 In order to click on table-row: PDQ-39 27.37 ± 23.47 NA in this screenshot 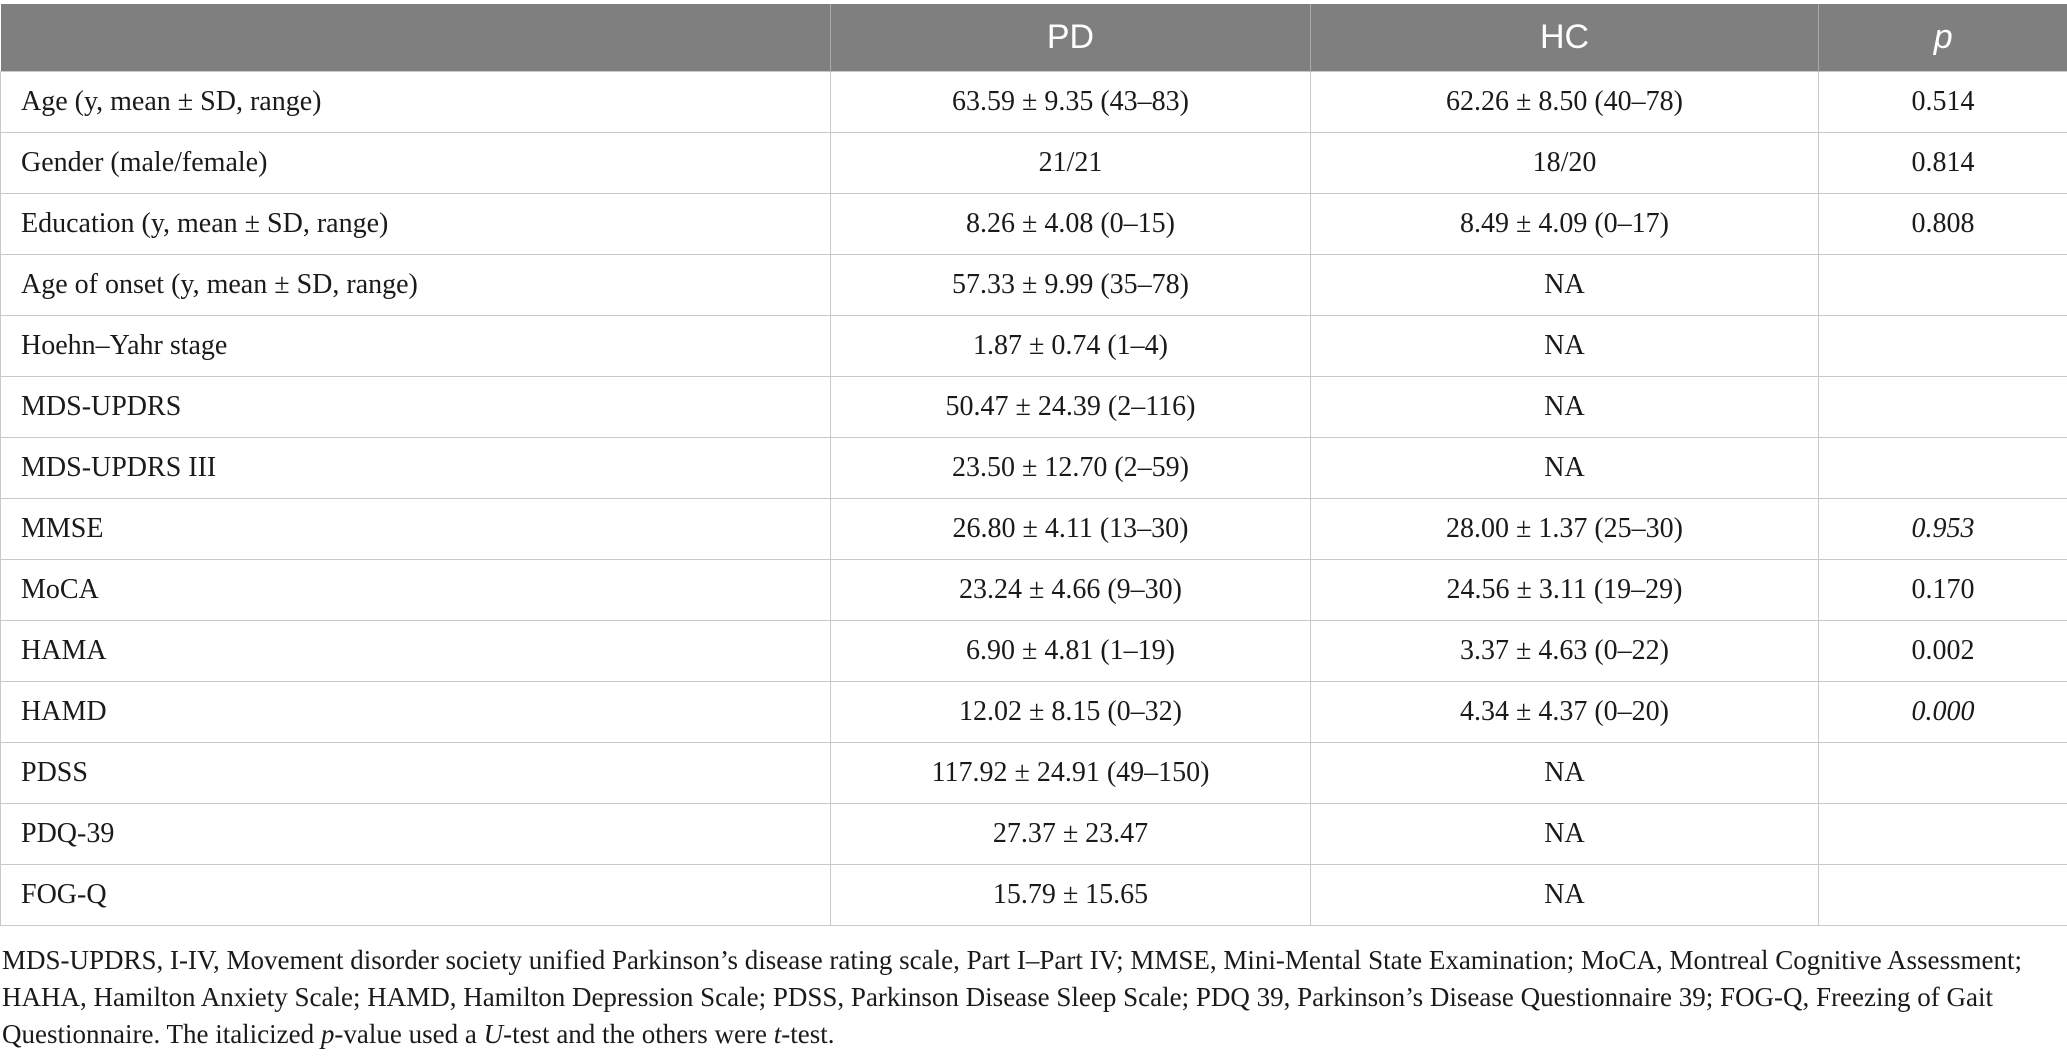, I will do `click(1033, 834)`.